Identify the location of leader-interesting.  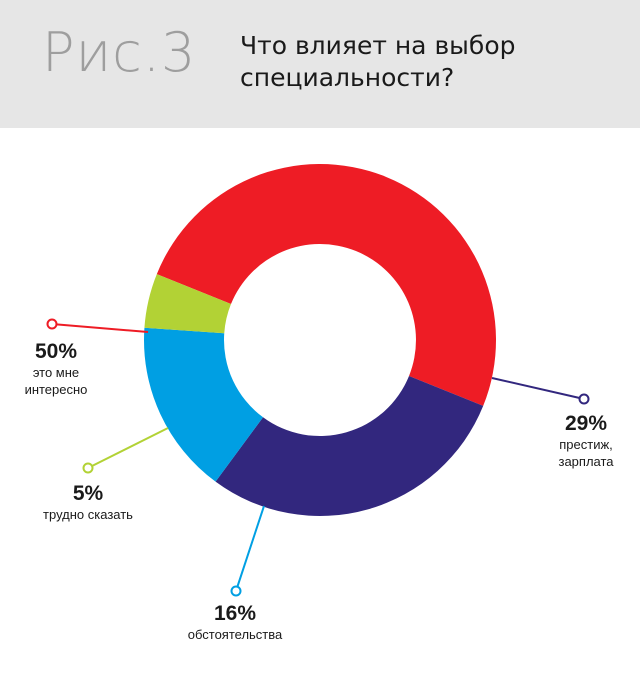
(100, 328).